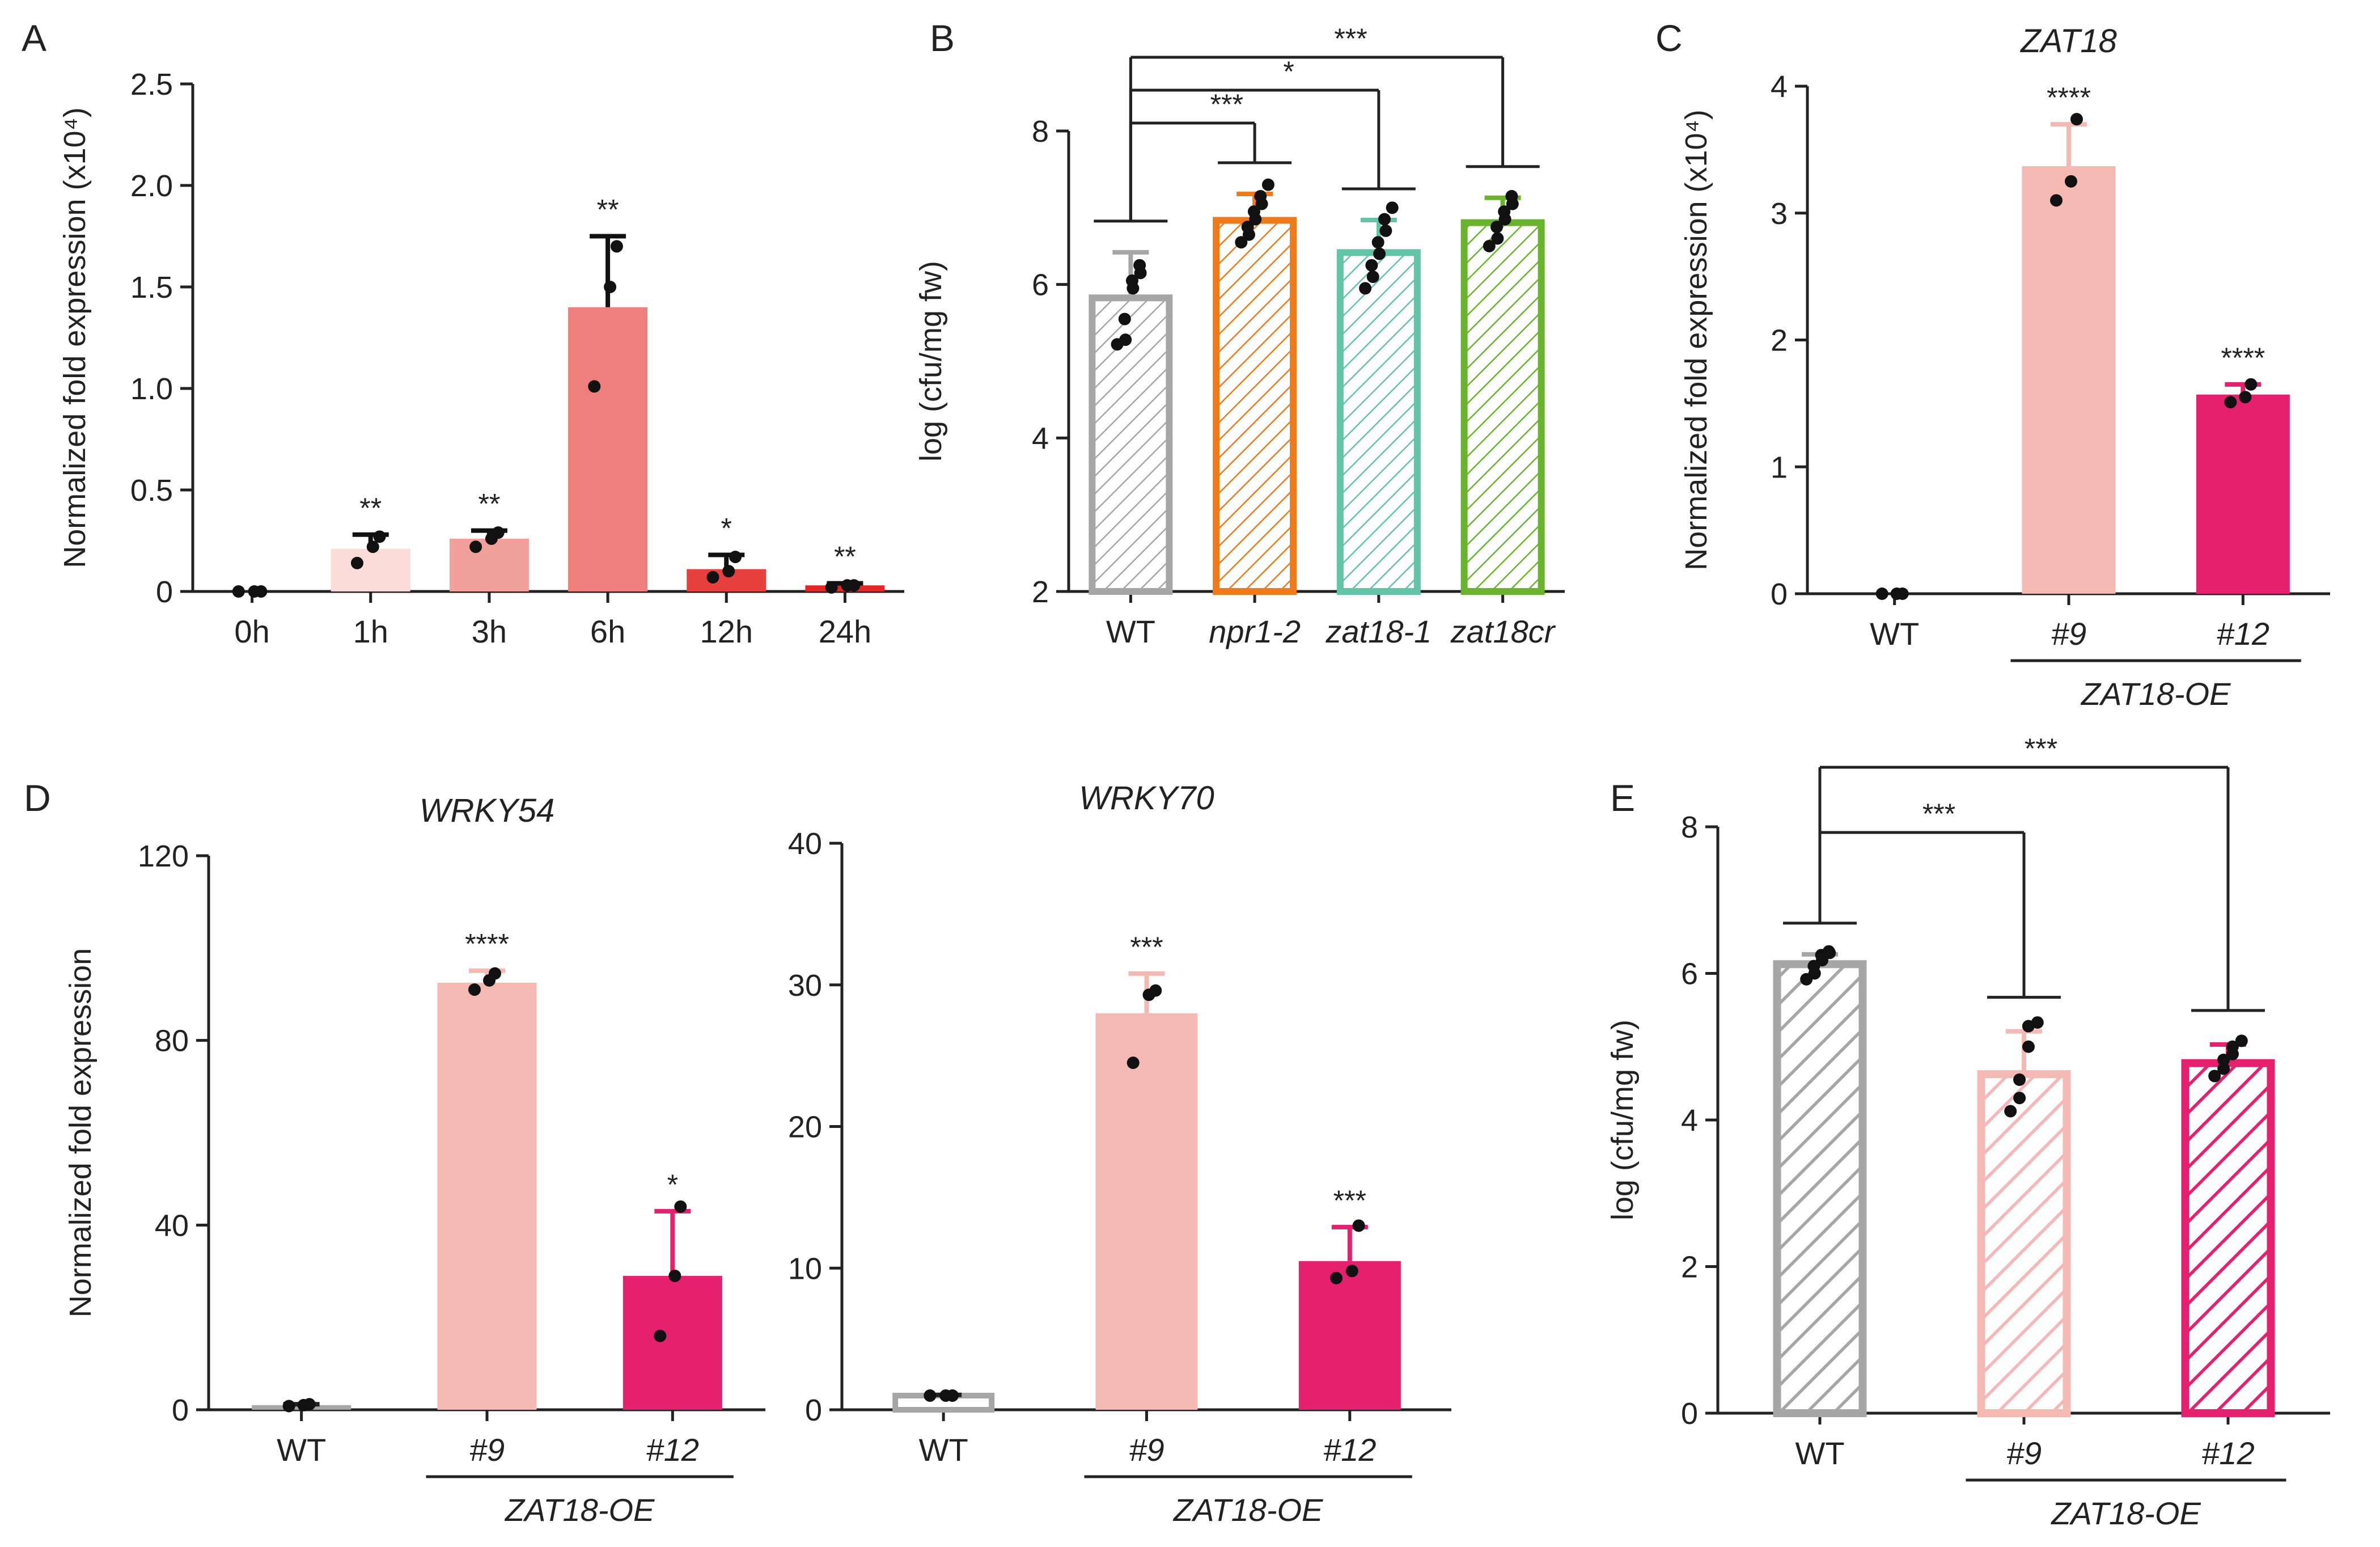 The width and height of the screenshot is (2380, 1547). What do you see at coordinates (151, 186) in the screenshot?
I see `y-tick-label: 2.0` at bounding box center [151, 186].